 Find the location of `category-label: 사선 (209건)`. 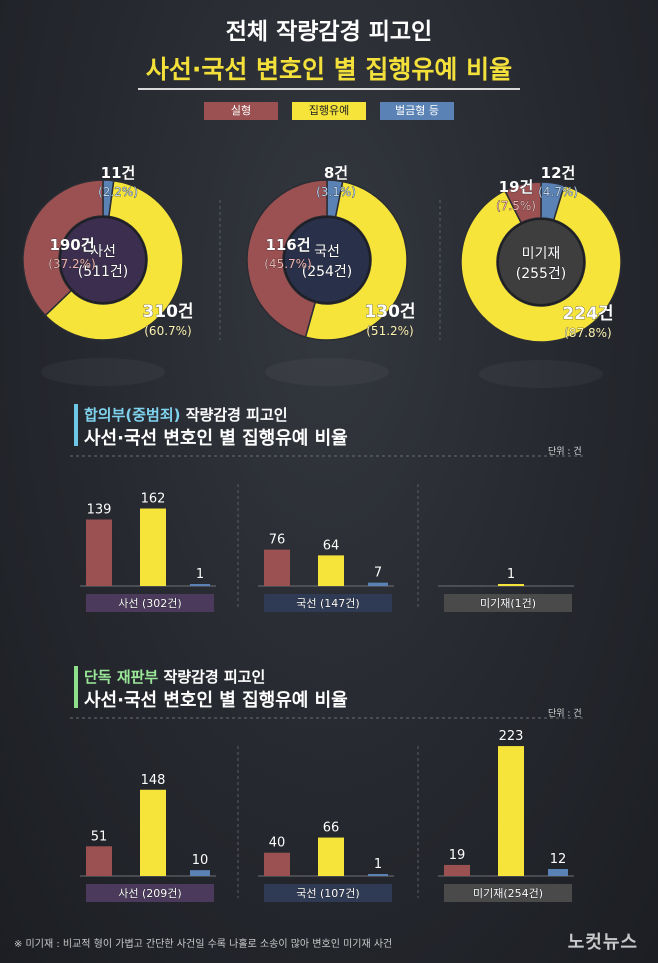

category-label: 사선 (209건) is located at coordinates (149, 893).